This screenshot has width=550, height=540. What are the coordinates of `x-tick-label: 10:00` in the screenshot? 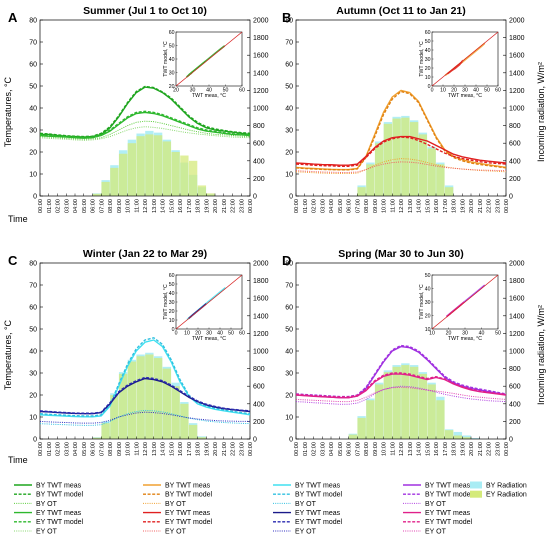 It's located at (385, 206).